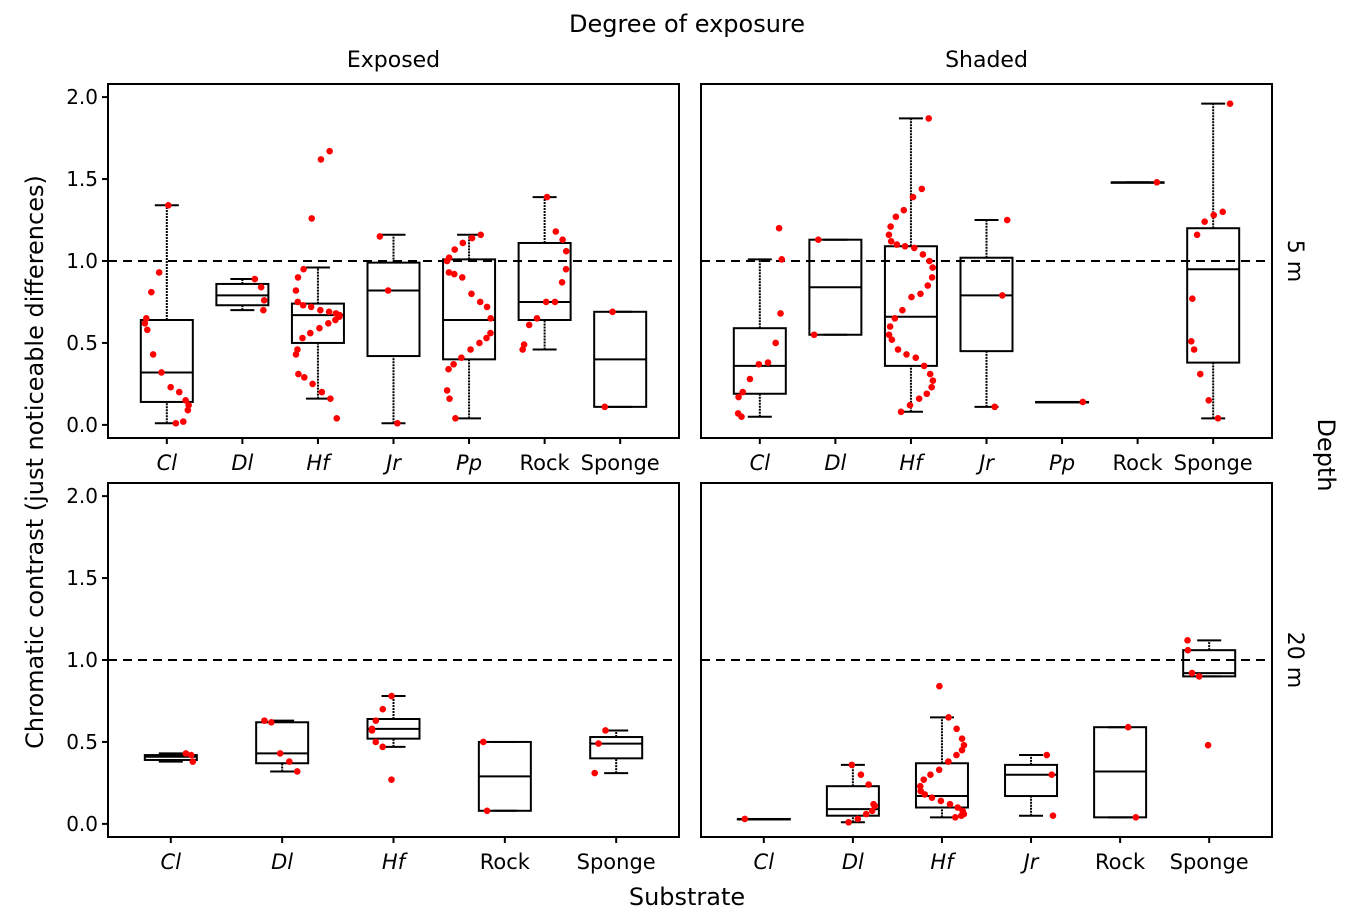 This screenshot has height=908, width=1355. What do you see at coordinates (1138, 463) in the screenshot?
I see `x-tick-label-rock: Rock` at bounding box center [1138, 463].